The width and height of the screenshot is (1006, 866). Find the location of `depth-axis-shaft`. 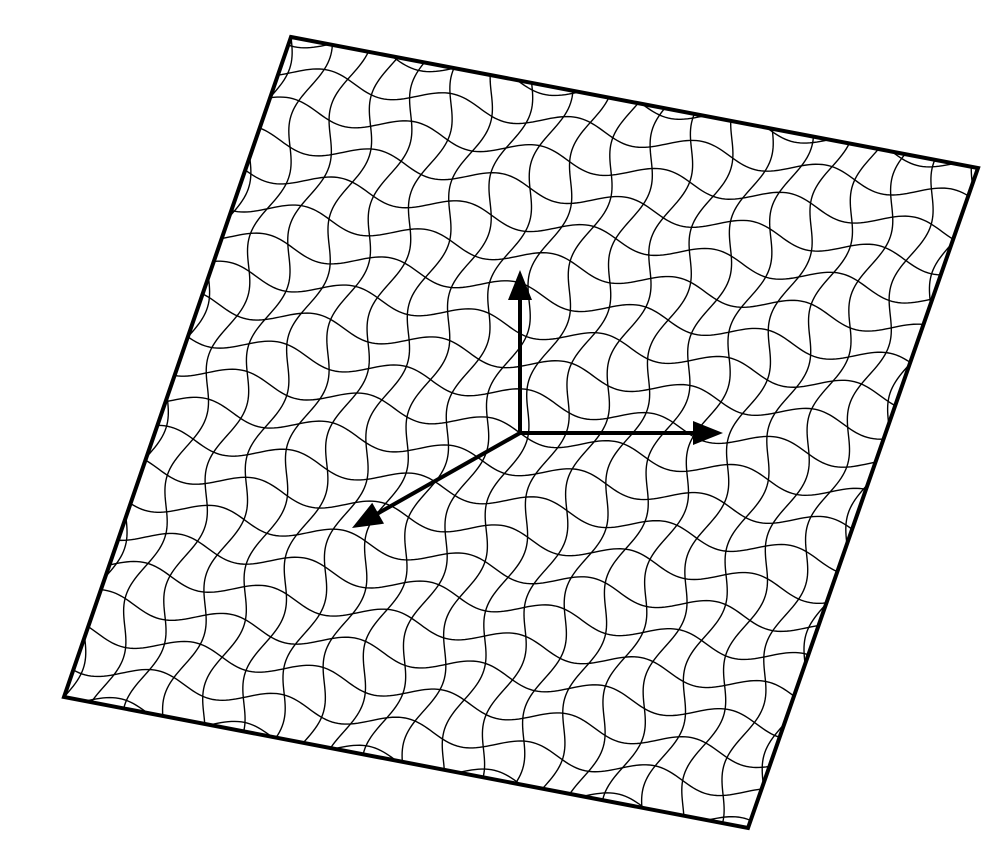

depth-axis-shaft is located at coordinates (448, 473).